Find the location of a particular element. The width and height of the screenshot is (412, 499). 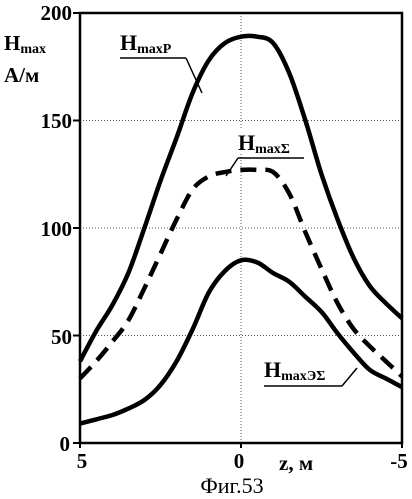

y-tick-label: 150 is located at coordinates (57, 121).